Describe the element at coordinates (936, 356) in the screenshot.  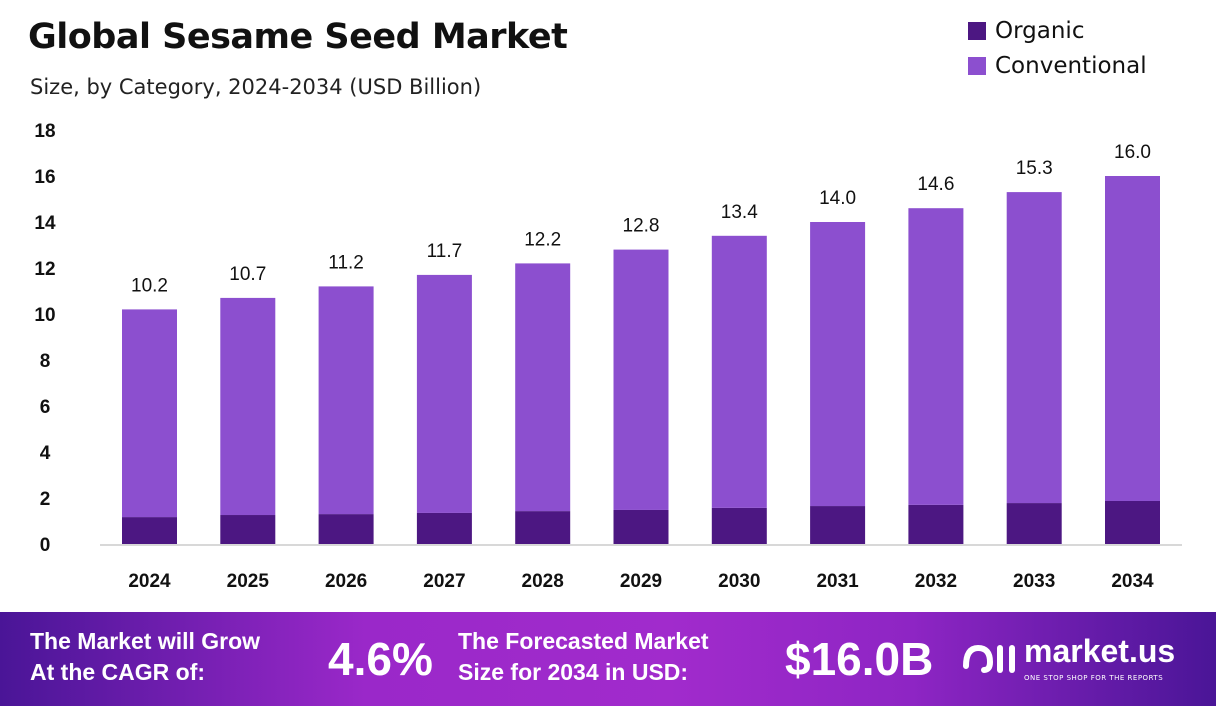
I see `bar-conventional-2032` at that location.